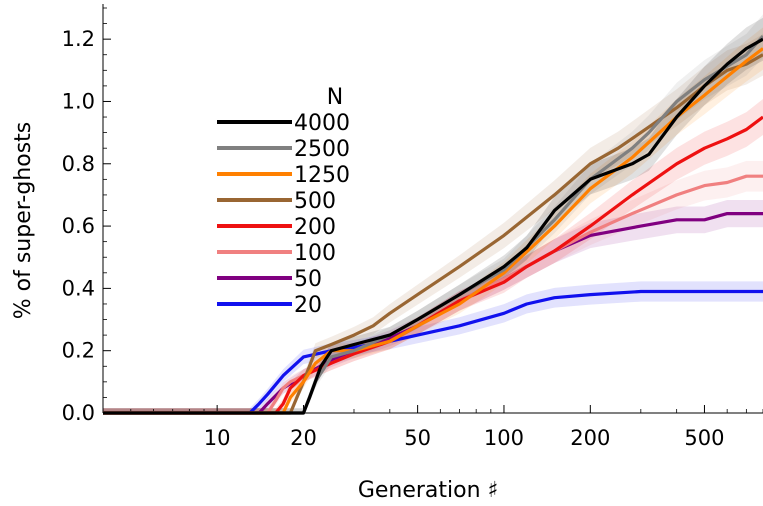  Describe the element at coordinates (504, 438) in the screenshot. I see `x-tick-label: 100` at that location.